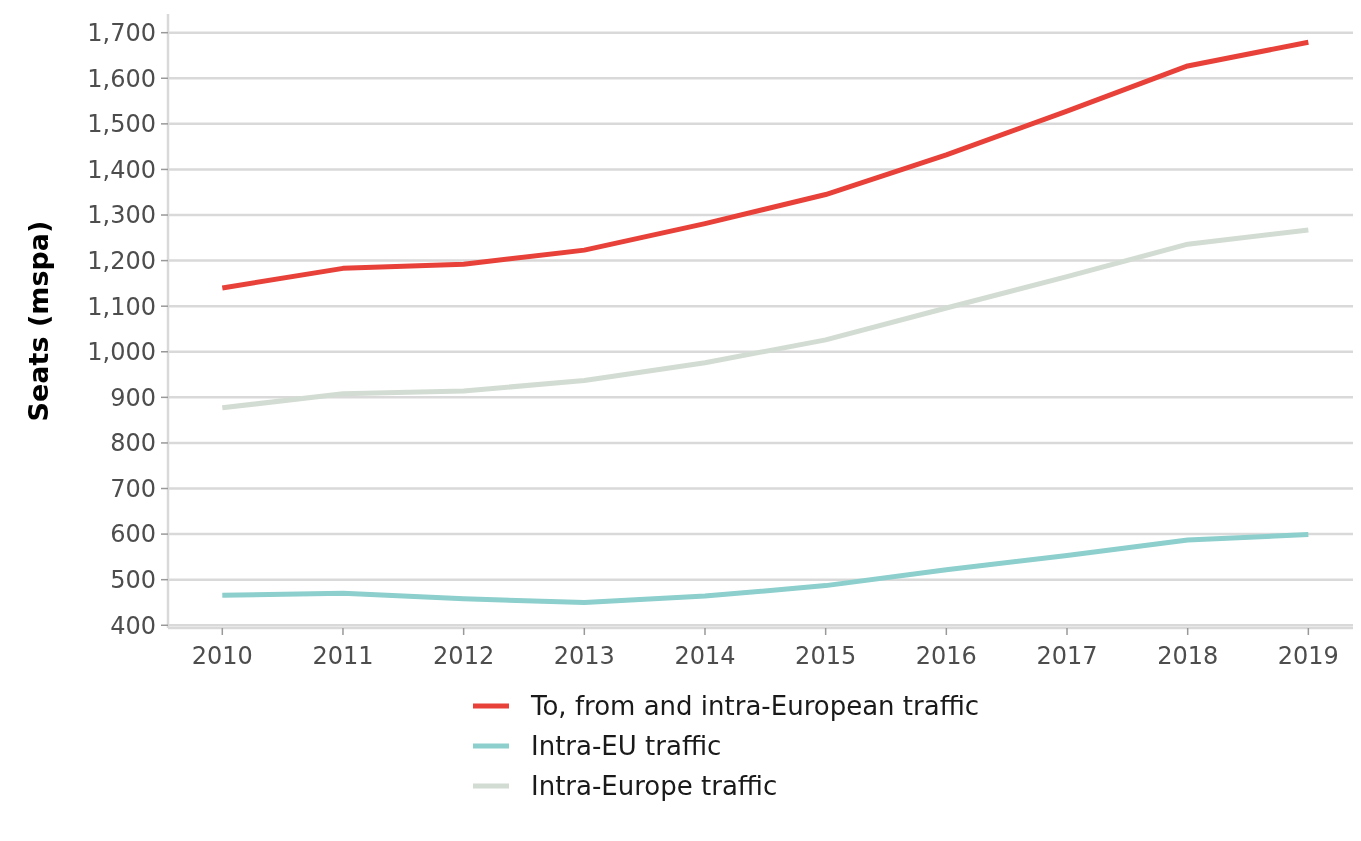 The width and height of the screenshot is (1361, 841). What do you see at coordinates (1188, 656) in the screenshot?
I see `x-tick-label: 2018` at bounding box center [1188, 656].